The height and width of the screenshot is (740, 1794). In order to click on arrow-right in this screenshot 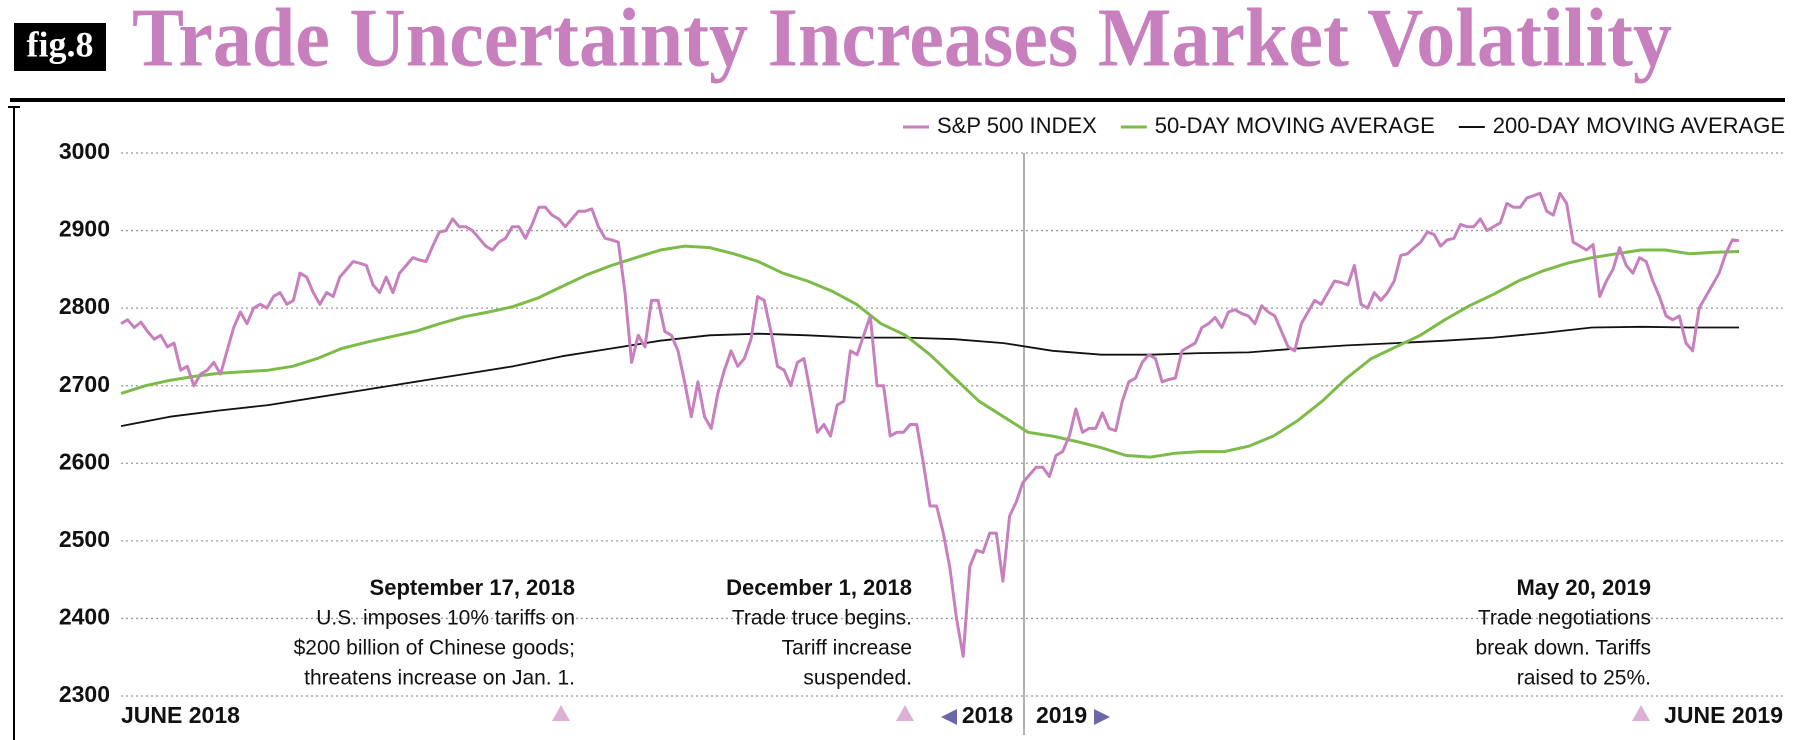, I will do `click(1102, 717)`.